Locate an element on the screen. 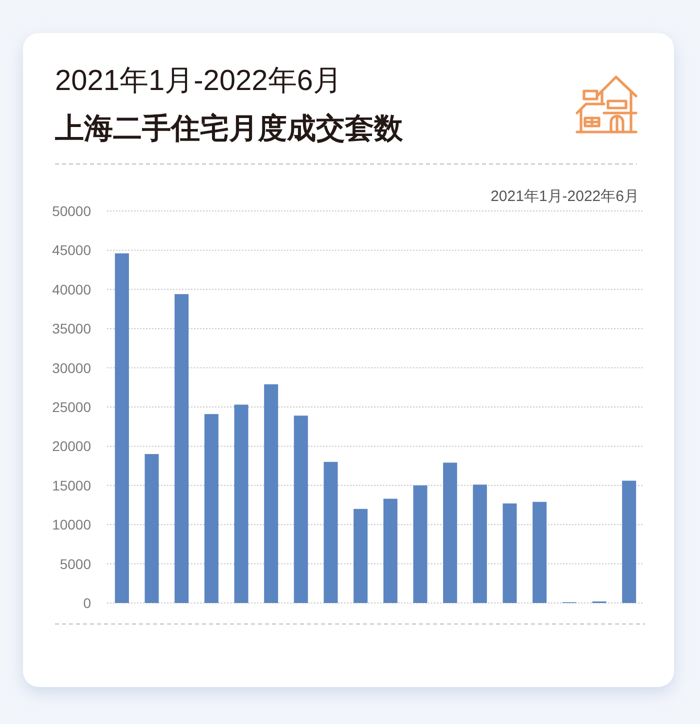  y-tick-label: 0 is located at coordinates (87, 603).